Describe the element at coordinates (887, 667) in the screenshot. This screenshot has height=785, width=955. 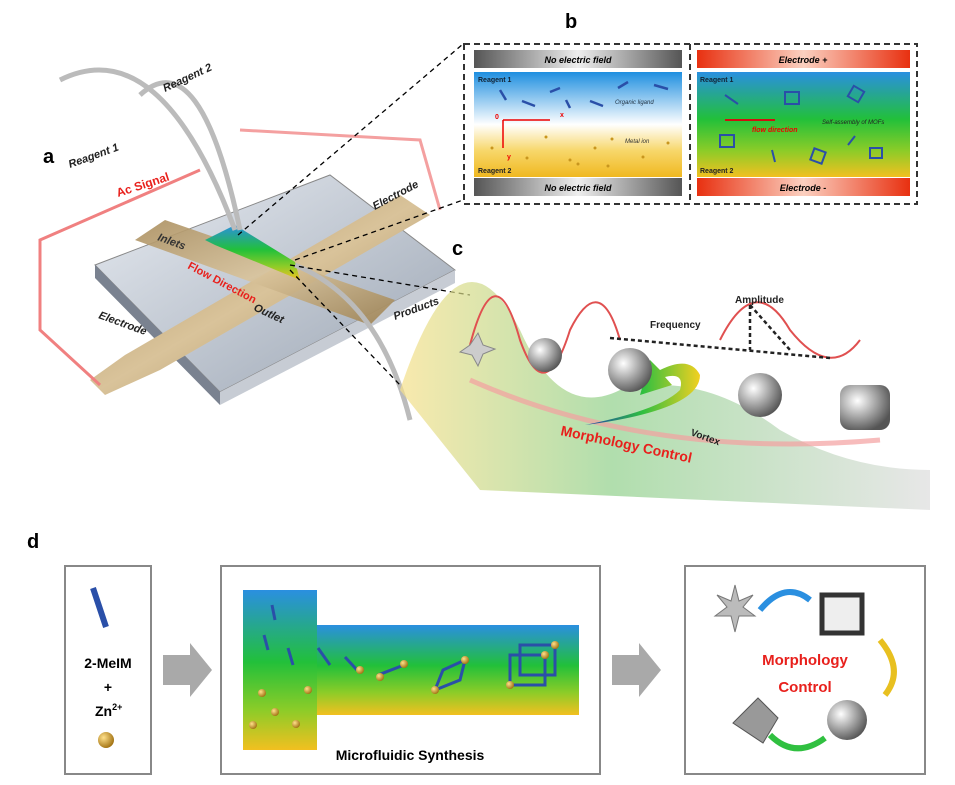
I see `cycle-arrow-yellow` at that location.